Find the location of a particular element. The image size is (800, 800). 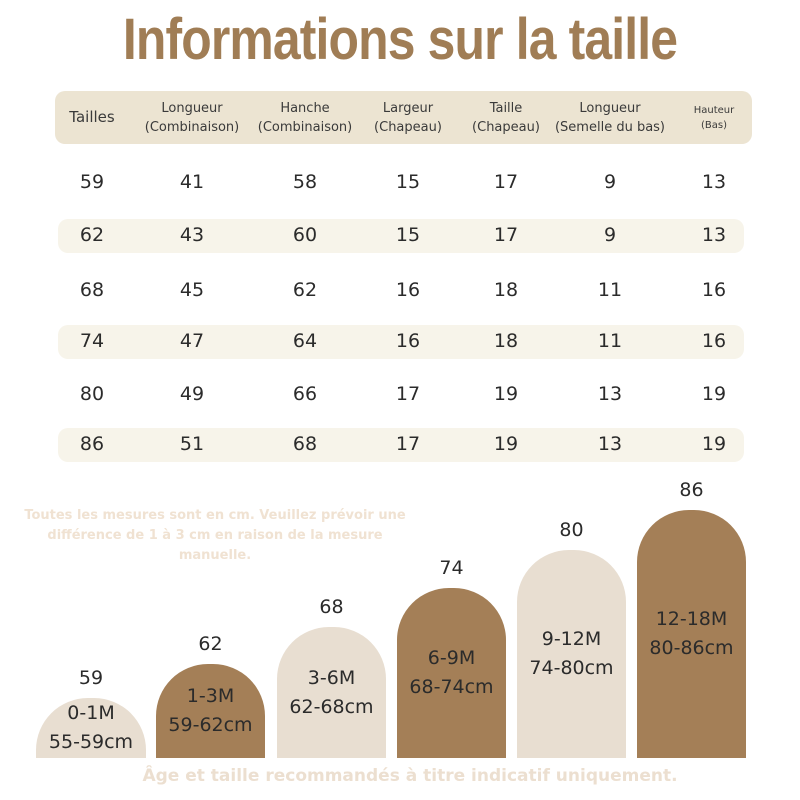

height-range-label: 74-80cm is located at coordinates (571, 668).